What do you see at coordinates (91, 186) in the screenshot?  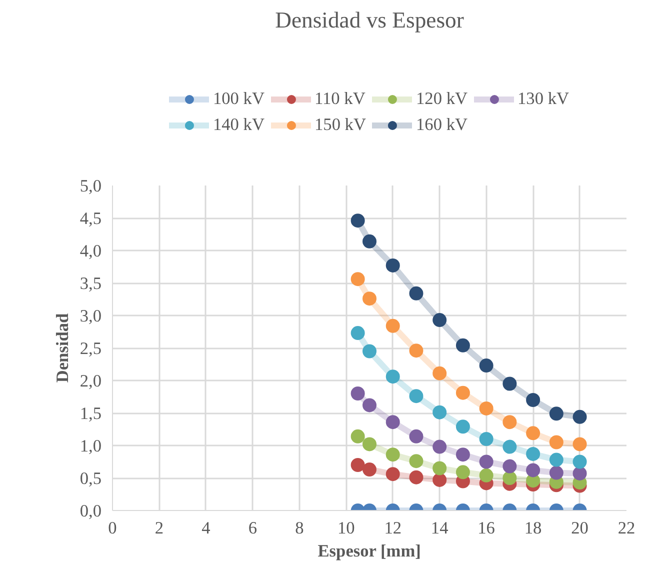 I see `y-tick-label: 5,0` at bounding box center [91, 186].